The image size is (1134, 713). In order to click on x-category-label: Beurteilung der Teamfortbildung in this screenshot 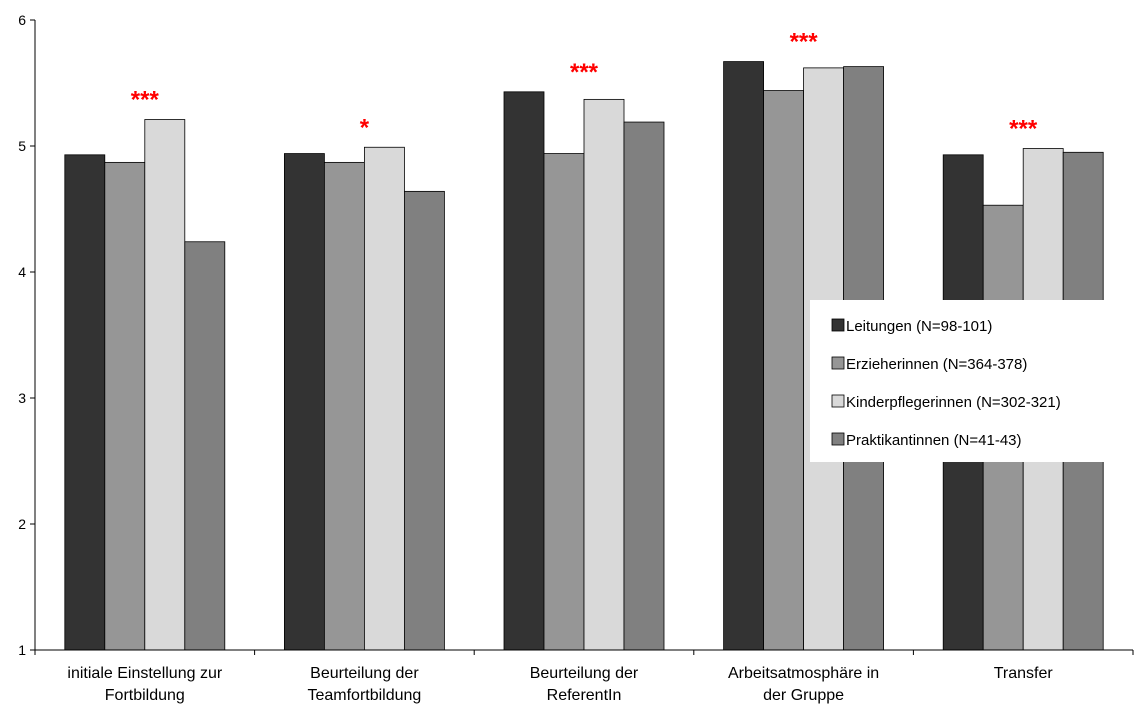, I will do `click(364, 684)`.